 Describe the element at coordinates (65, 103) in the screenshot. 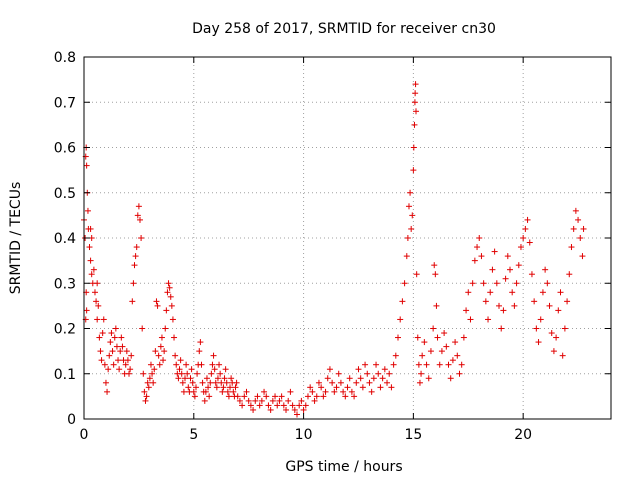

I see `y-tick-label: 0.7` at that location.